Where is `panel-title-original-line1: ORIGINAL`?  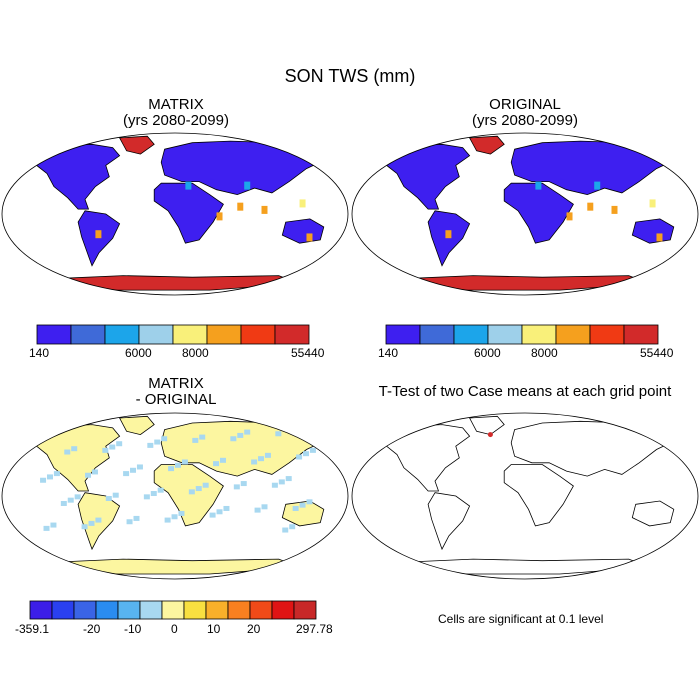 panel-title-original-line1: ORIGINAL is located at coordinates (525, 104).